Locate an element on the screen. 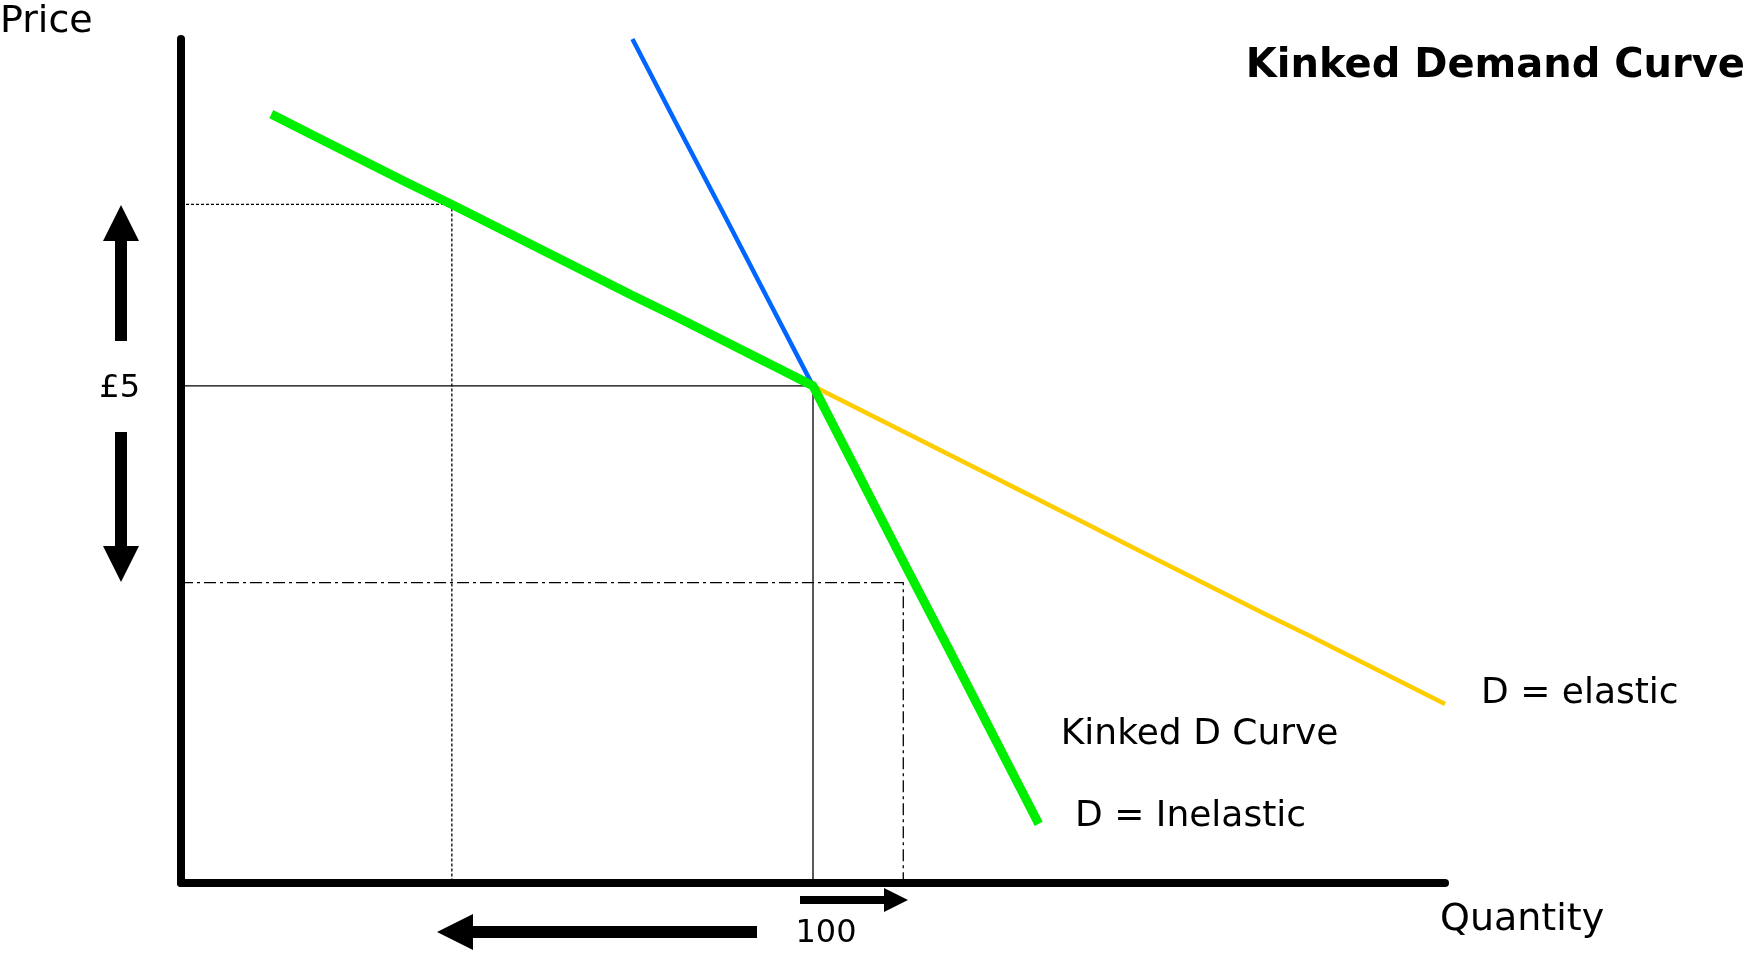 The height and width of the screenshot is (954, 1752). y-axis-title: Price is located at coordinates (46, 20).